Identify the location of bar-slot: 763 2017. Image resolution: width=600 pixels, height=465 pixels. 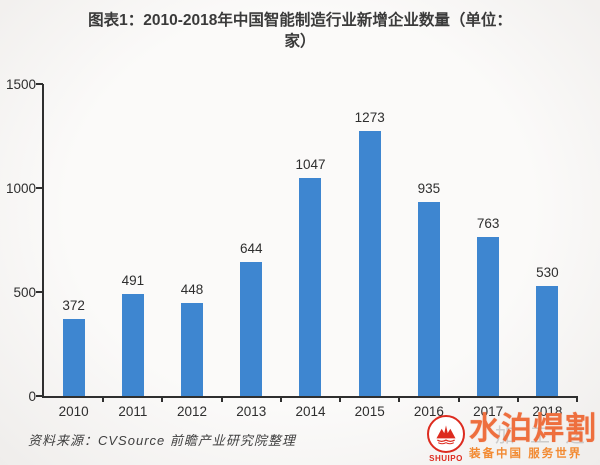
(488, 251).